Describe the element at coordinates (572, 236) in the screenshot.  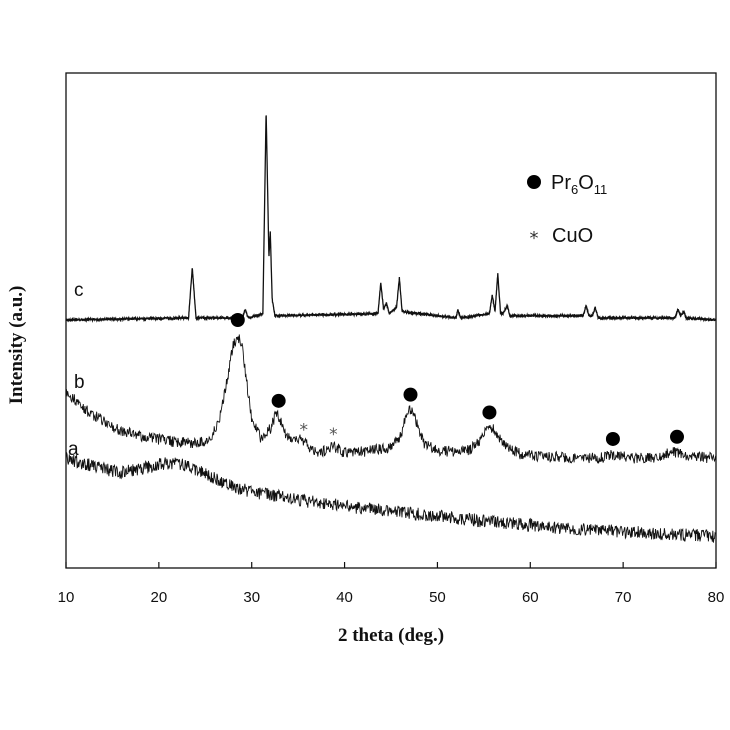
I see `legend-label-cuo: CuO` at that location.